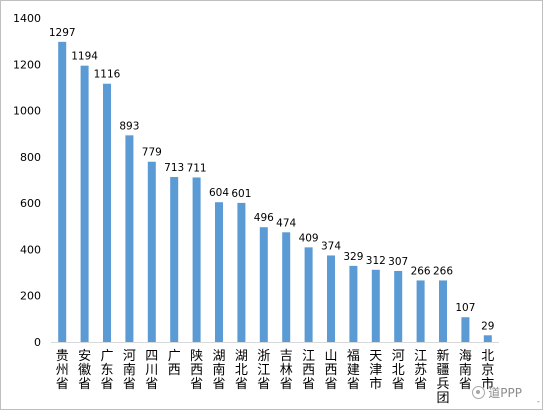 This screenshot has height=410, width=543. What do you see at coordinates (219, 193) in the screenshot?
I see `data-label-8: 604` at bounding box center [219, 193].